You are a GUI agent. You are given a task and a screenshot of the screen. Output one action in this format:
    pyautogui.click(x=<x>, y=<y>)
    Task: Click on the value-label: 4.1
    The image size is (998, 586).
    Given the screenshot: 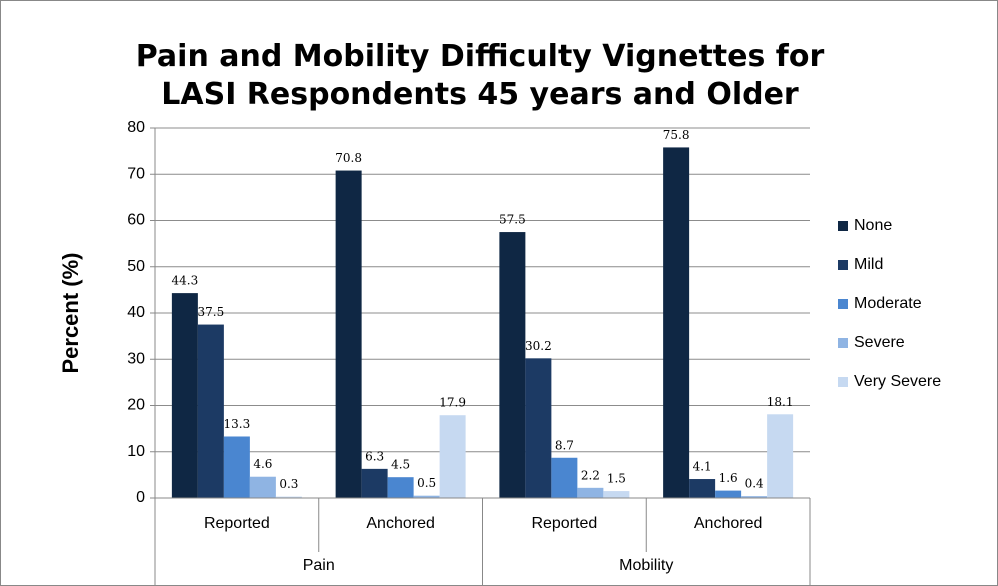 What is the action you would take?
    pyautogui.click(x=702, y=467)
    